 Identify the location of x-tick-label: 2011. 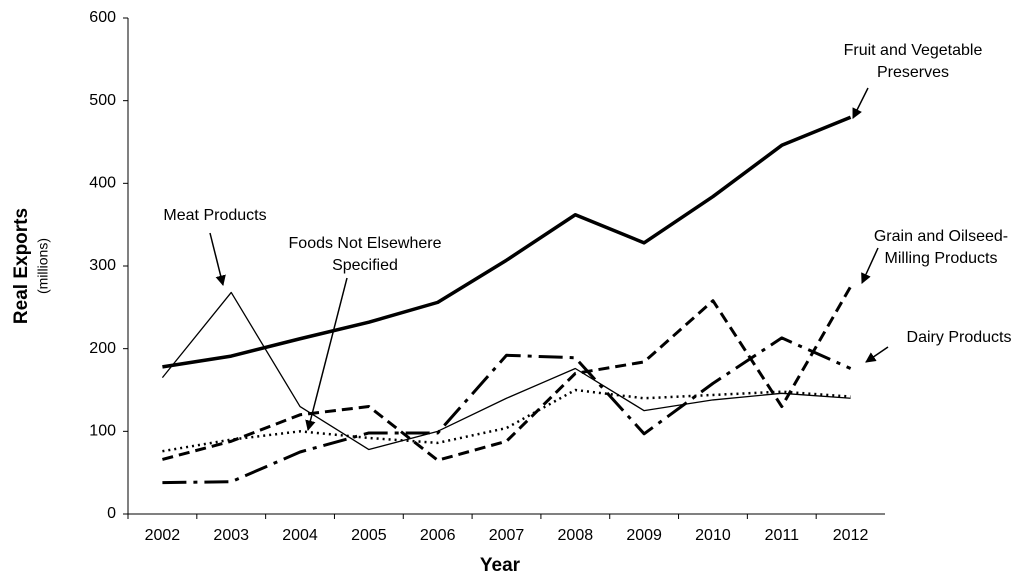
(782, 535).